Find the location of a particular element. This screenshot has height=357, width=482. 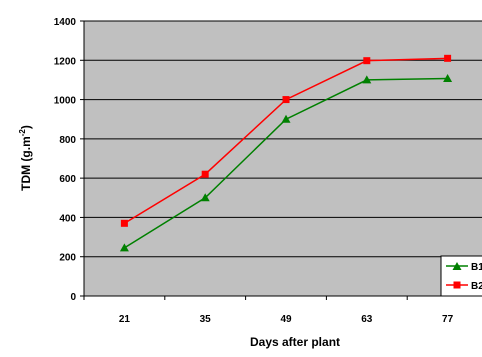

x-axis-title: Days after plant is located at coordinates (295, 342).